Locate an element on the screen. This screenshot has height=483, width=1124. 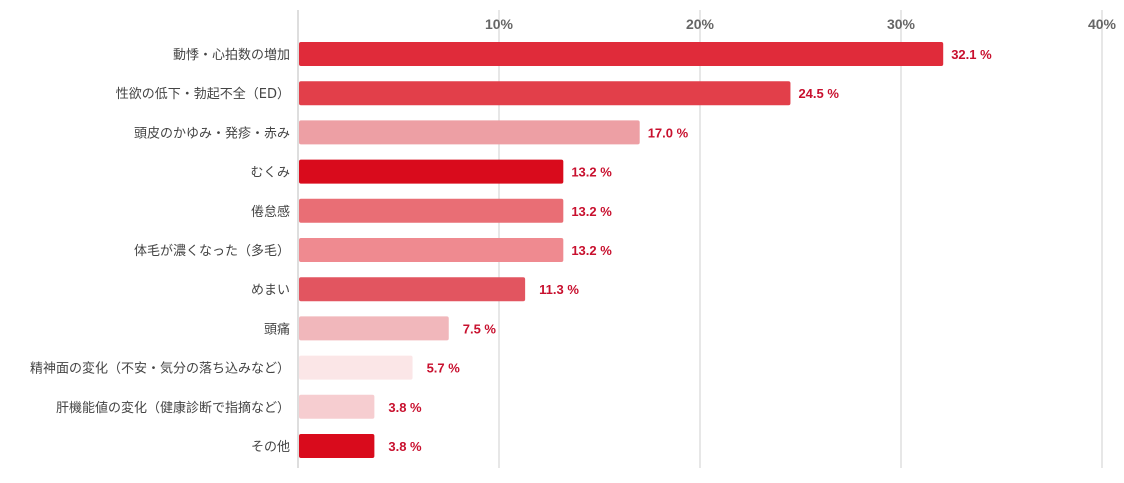
x-tick-label: 10% is located at coordinates (499, 24).